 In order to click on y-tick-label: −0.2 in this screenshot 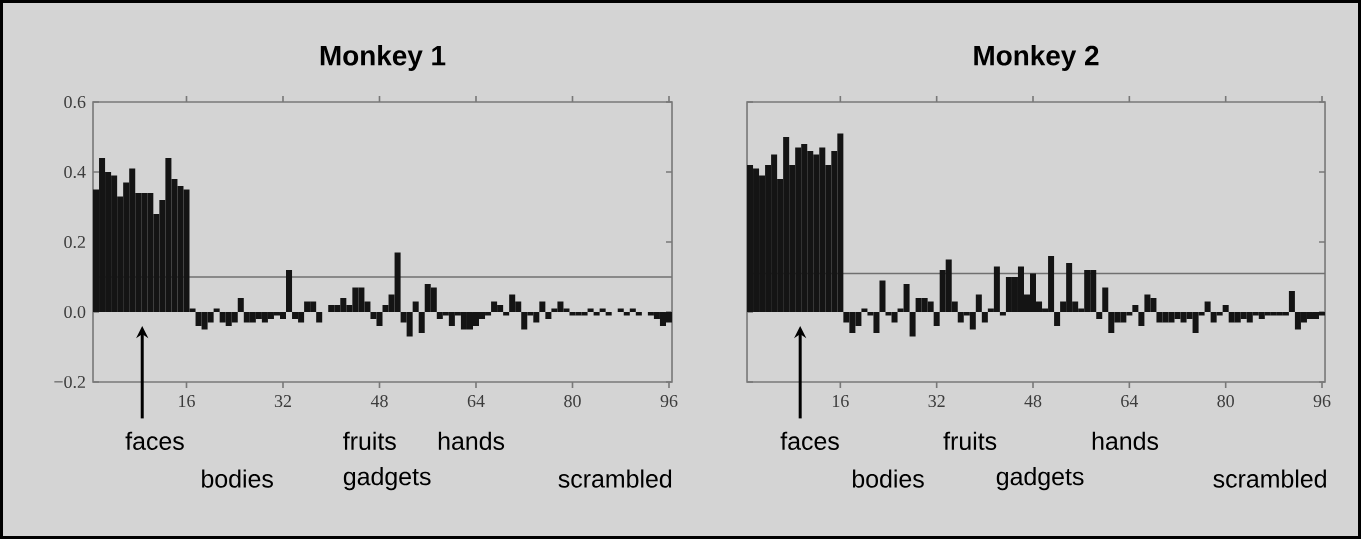, I will do `click(69, 382)`.